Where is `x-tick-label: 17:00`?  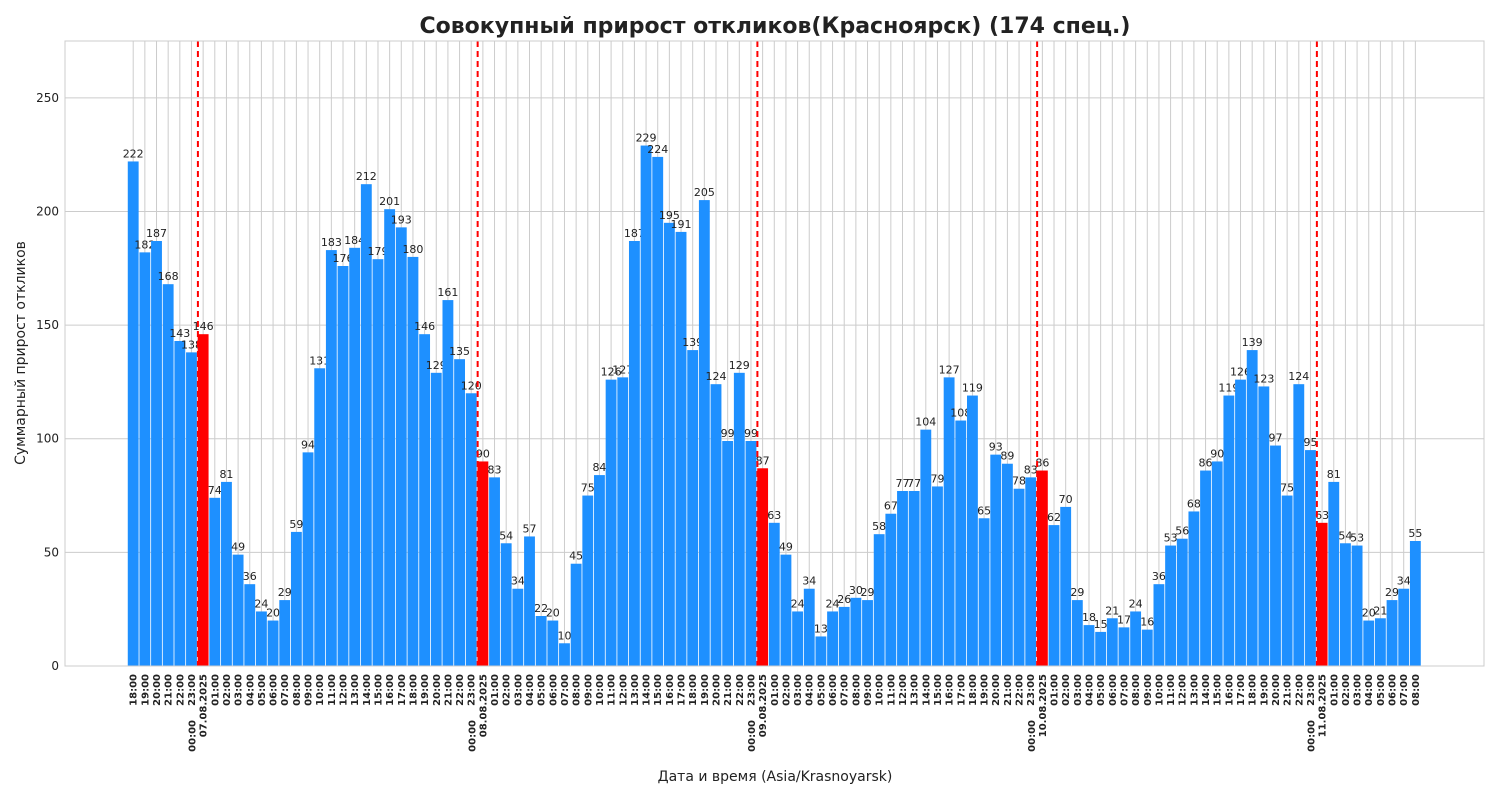 x-tick-label: 17:00 is located at coordinates (402, 690).